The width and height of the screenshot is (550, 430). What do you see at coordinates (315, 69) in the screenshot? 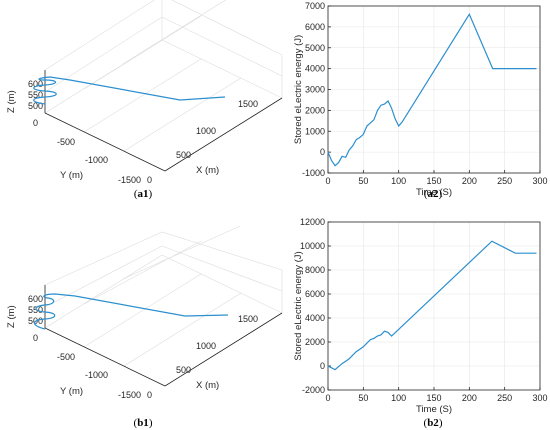
I see `a2-y-tick-label: 4000` at bounding box center [315, 69].